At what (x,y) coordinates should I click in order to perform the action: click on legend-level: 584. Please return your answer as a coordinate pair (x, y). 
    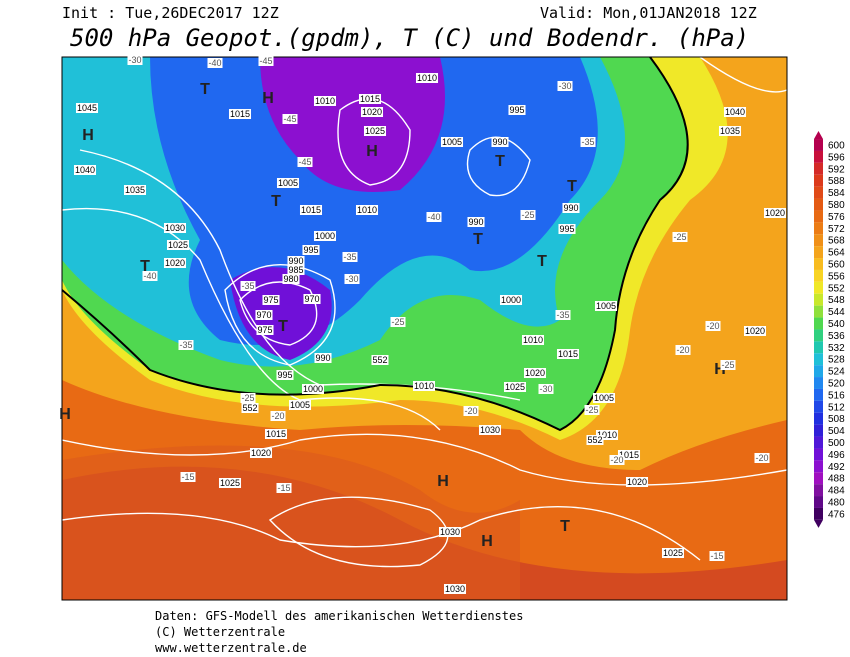
    Looking at the image, I should click on (836, 193).